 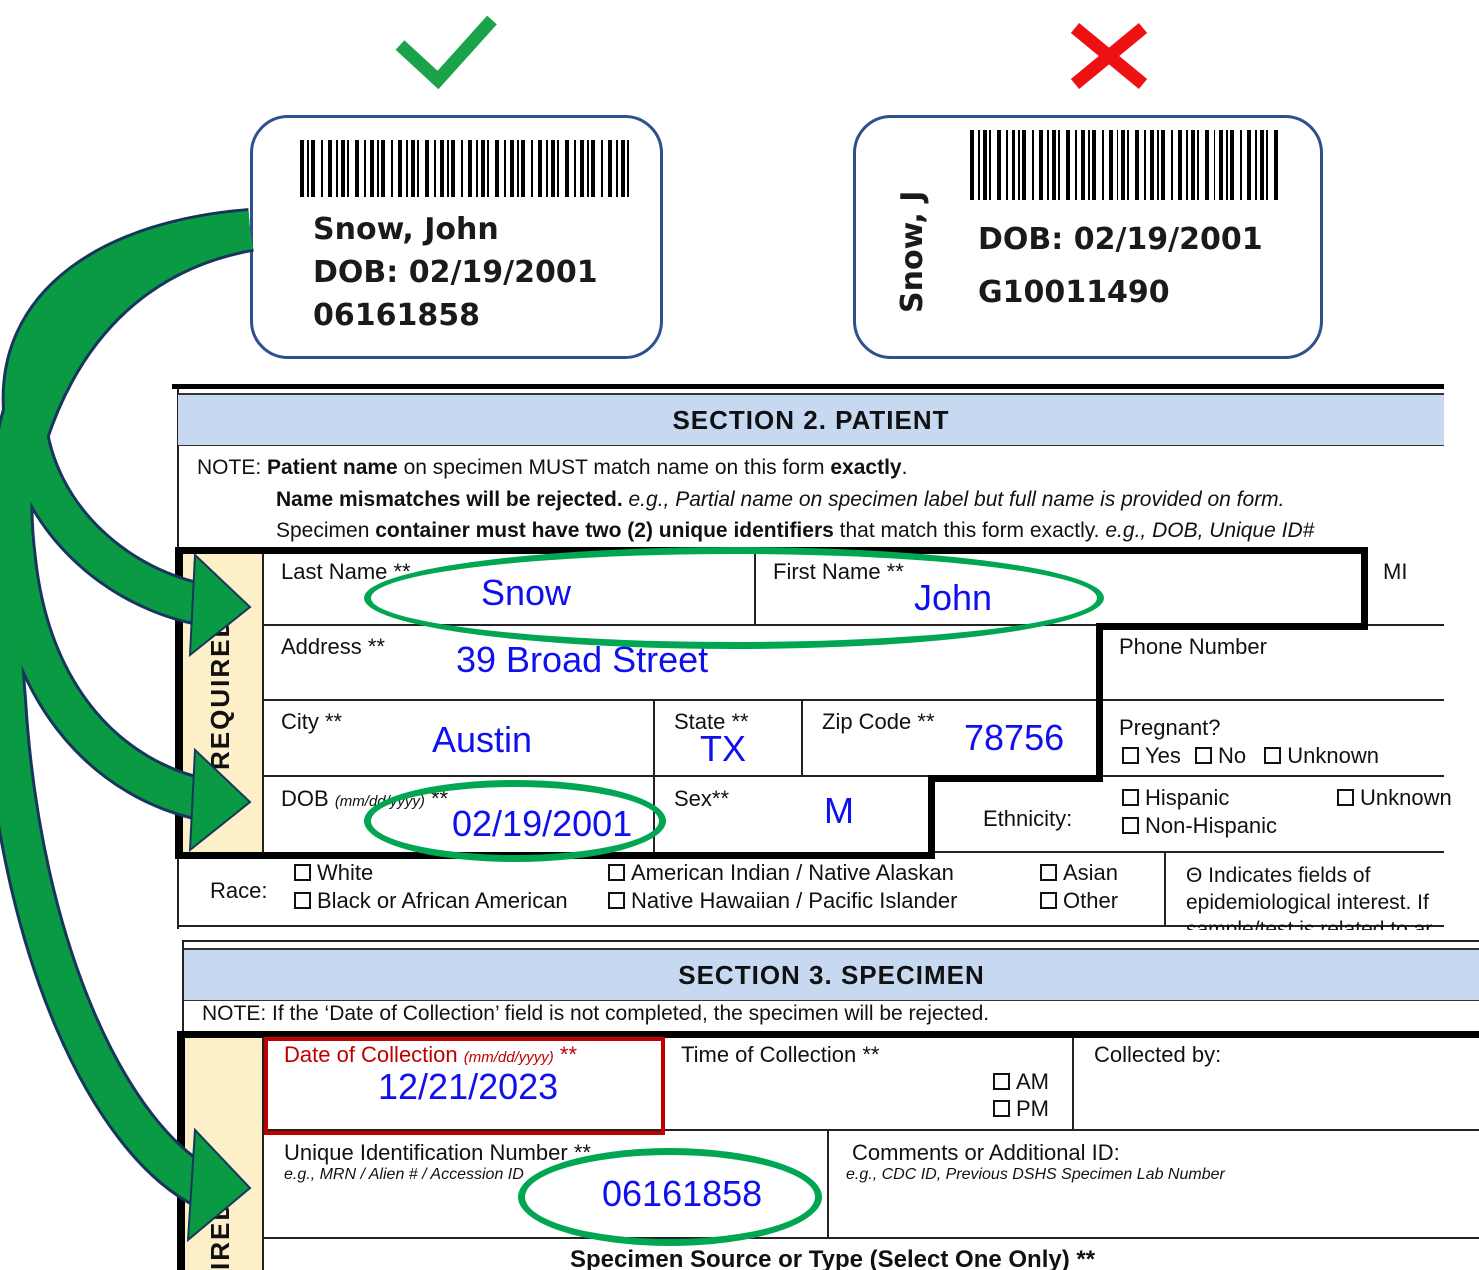 I want to click on dob-label-text: DOB, so click(x=305, y=798).